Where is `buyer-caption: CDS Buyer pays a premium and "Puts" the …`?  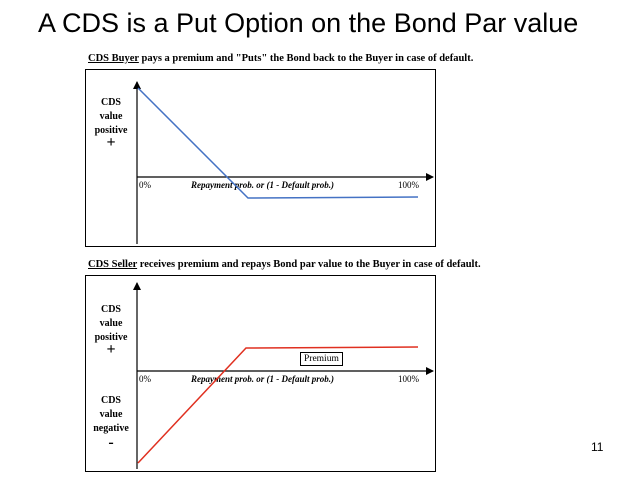 buyer-caption: CDS Buyer pays a premium and "Puts" the … is located at coordinates (280, 58).